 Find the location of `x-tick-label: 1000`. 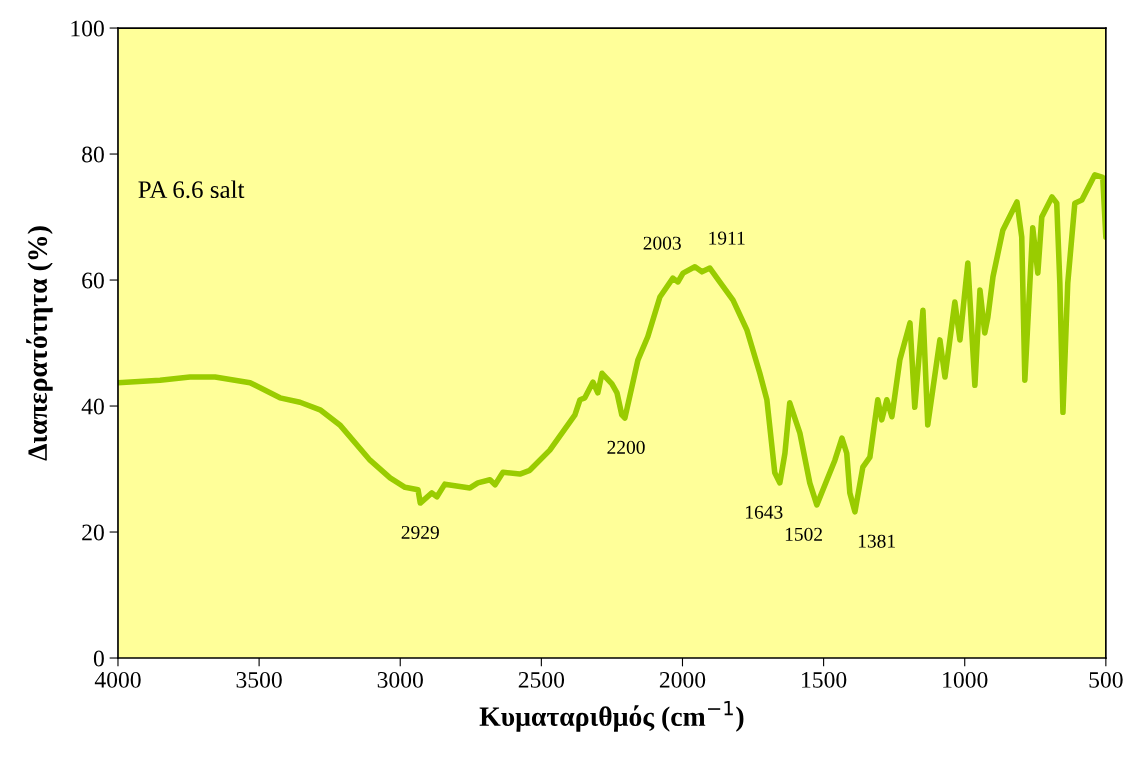

x-tick-label: 1000 is located at coordinates (965, 679).